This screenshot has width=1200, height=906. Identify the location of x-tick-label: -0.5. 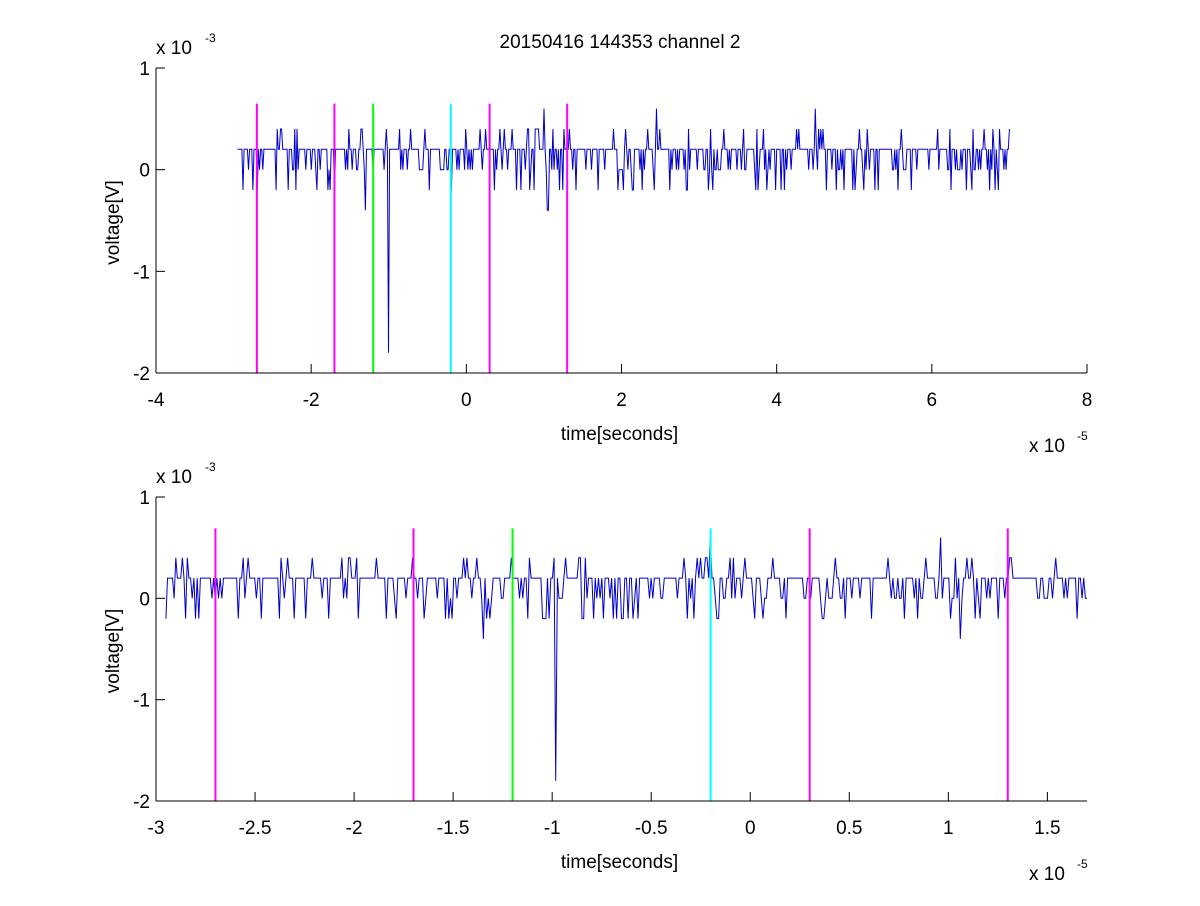
(651, 828).